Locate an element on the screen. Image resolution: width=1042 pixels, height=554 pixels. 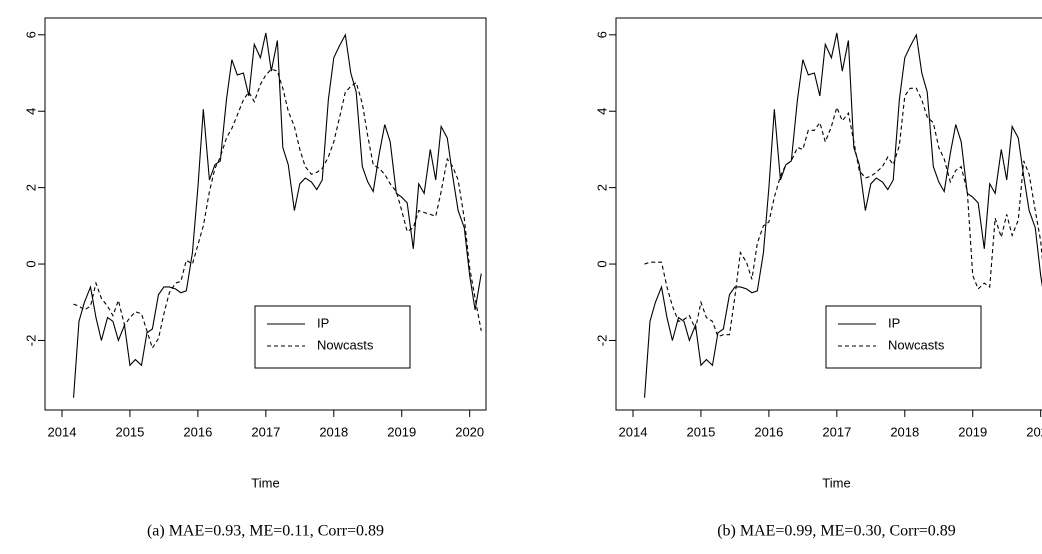
caption: (b) MAE=0.99, ME=0.30, Corr=0.89 is located at coordinates (836, 531).